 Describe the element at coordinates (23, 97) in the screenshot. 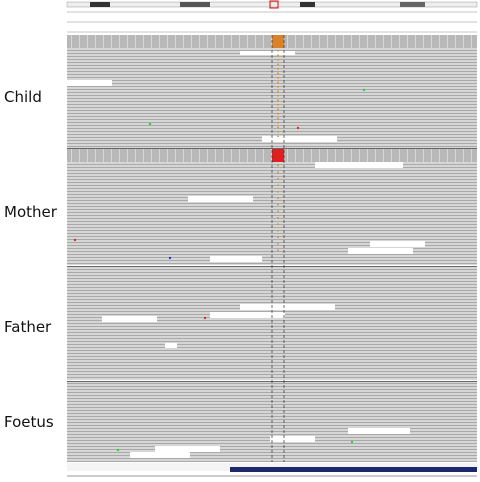

I see `sample-label: Child` at that location.